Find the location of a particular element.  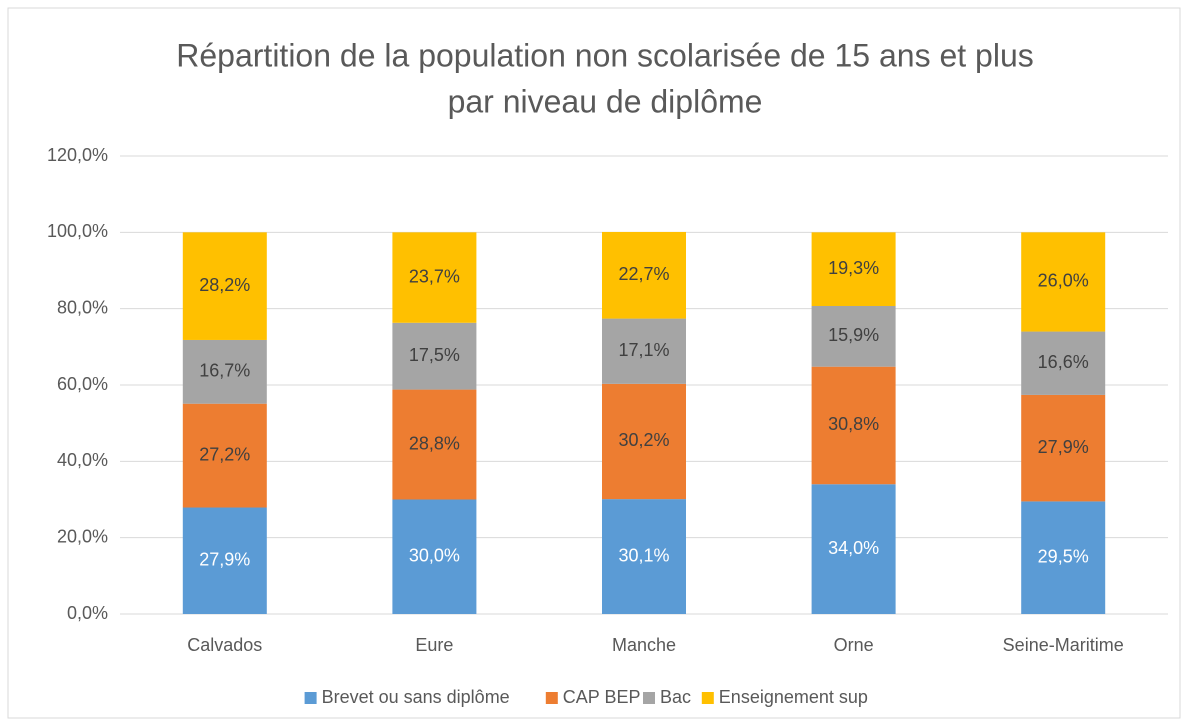

data-label: 16,7% is located at coordinates (224, 371).